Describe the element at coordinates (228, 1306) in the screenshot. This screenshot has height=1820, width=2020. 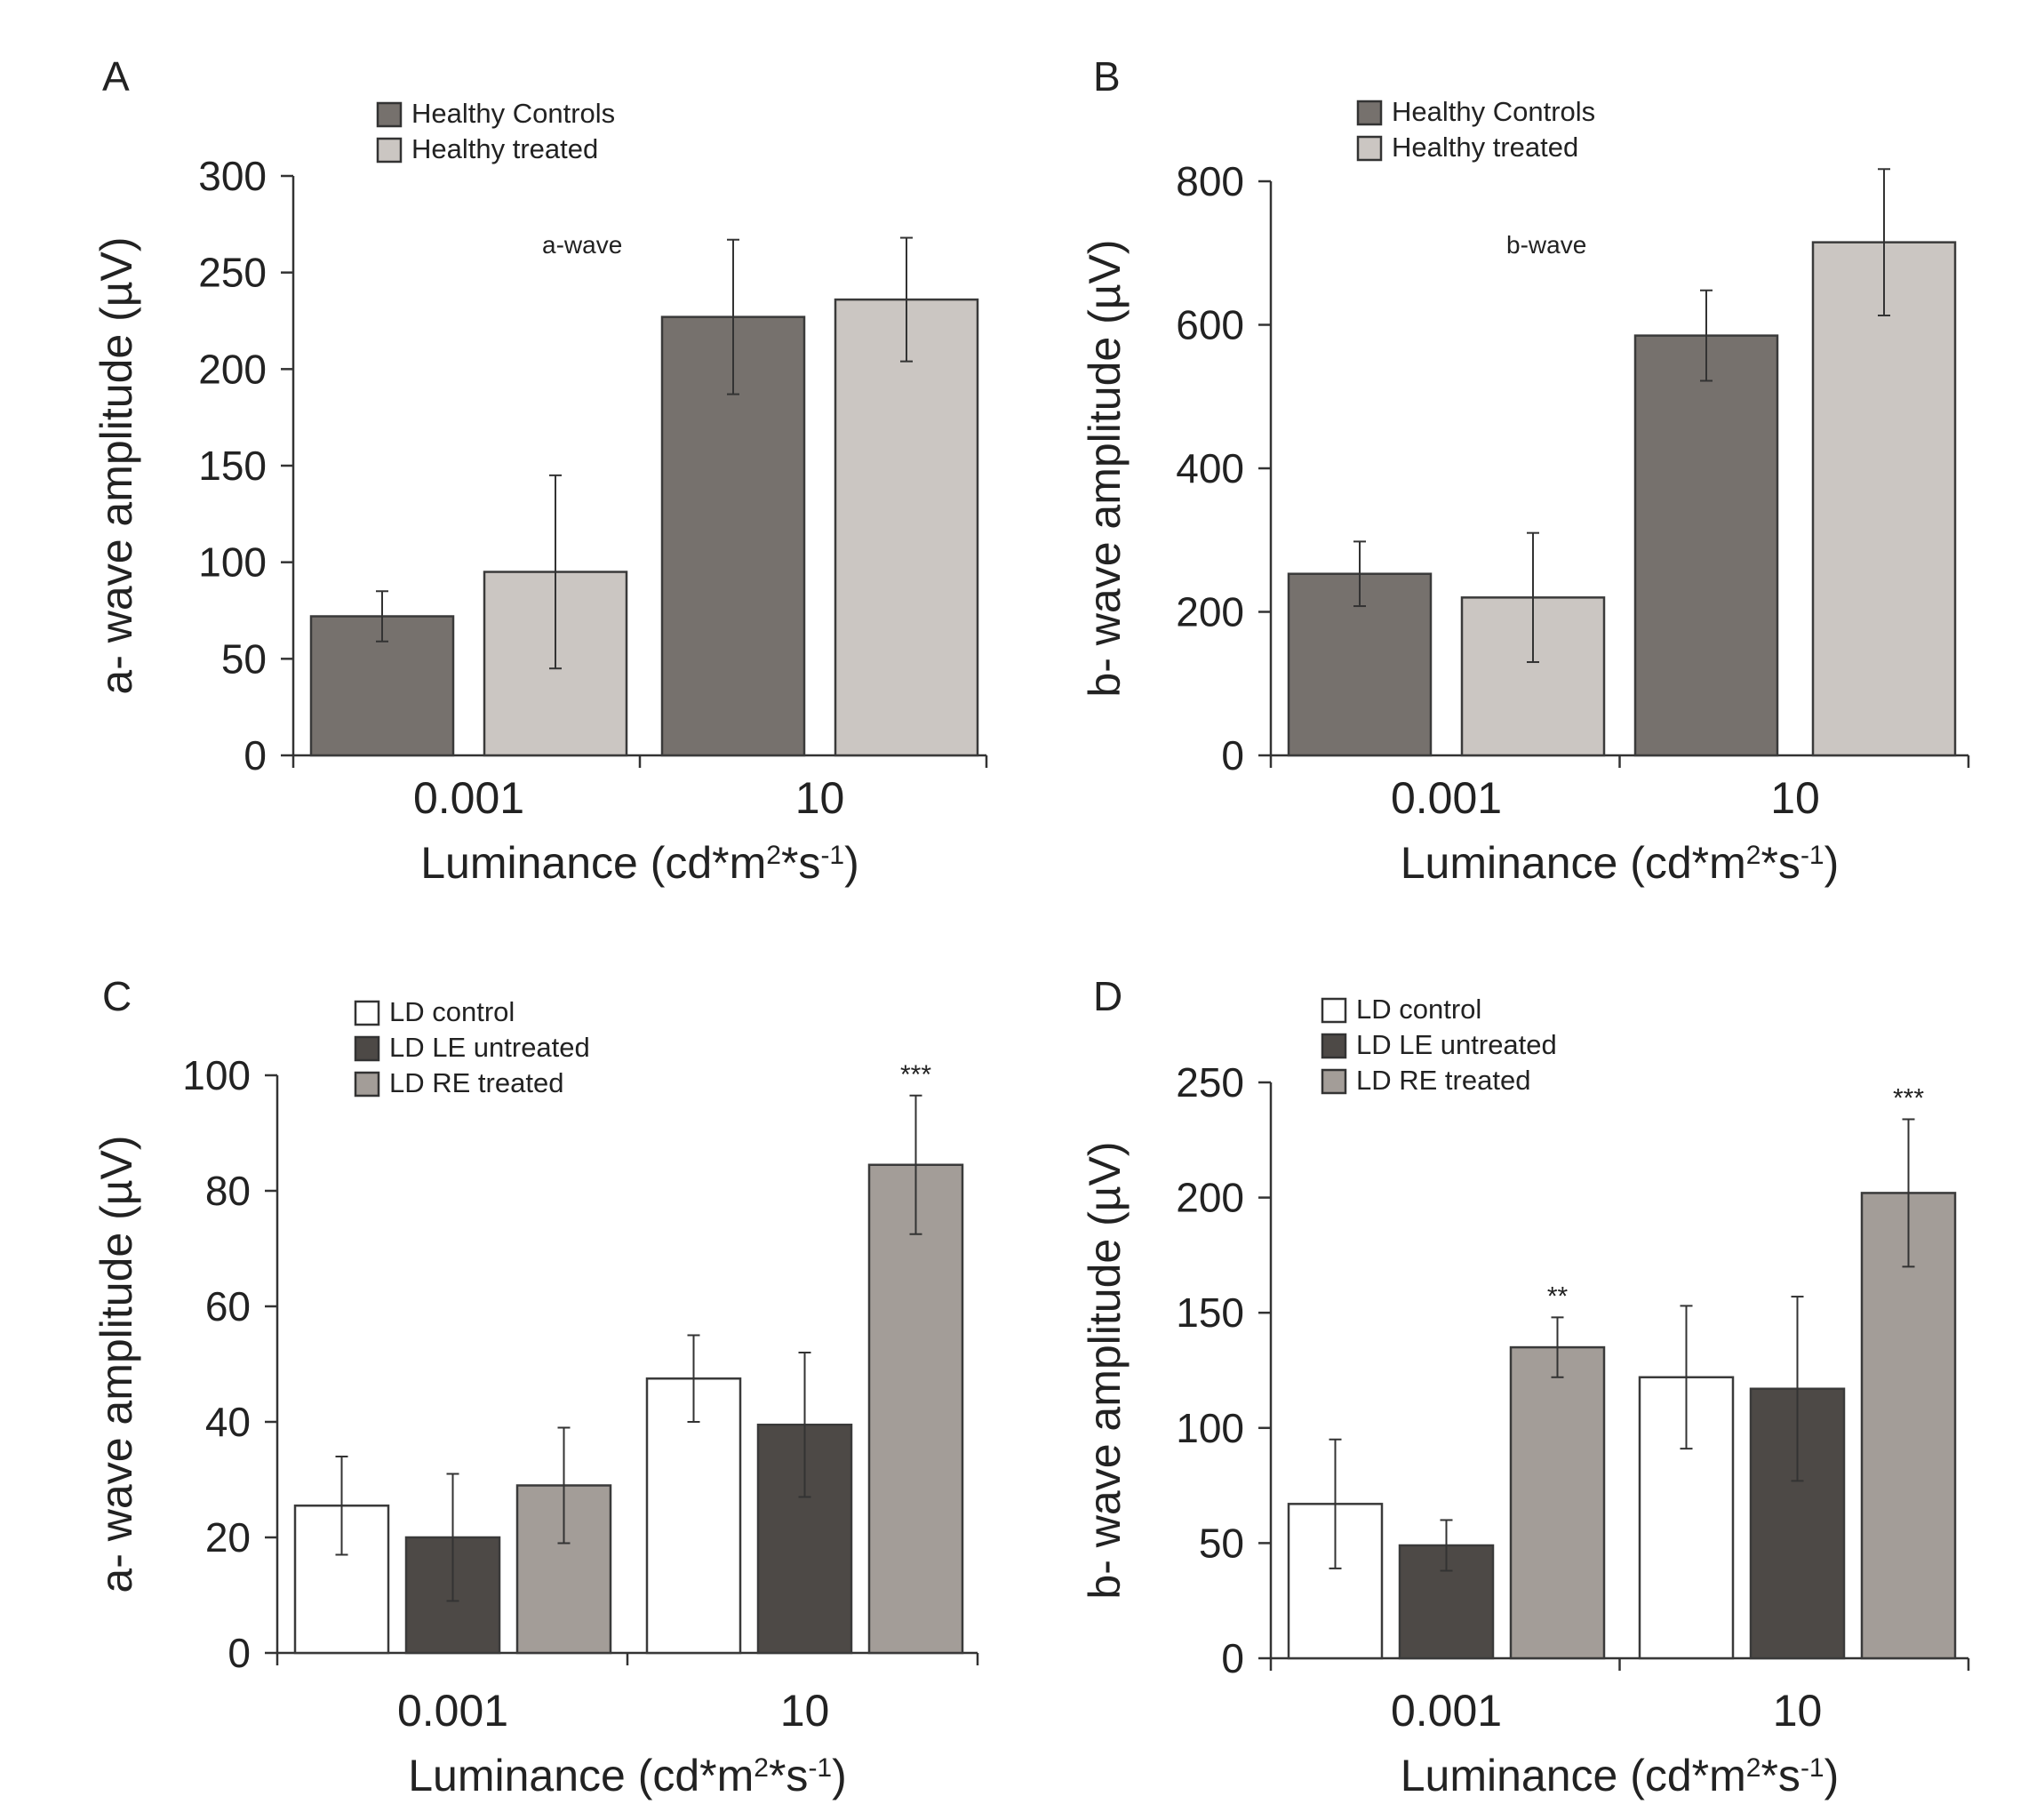
I see `y-tick-label: 60` at that location.